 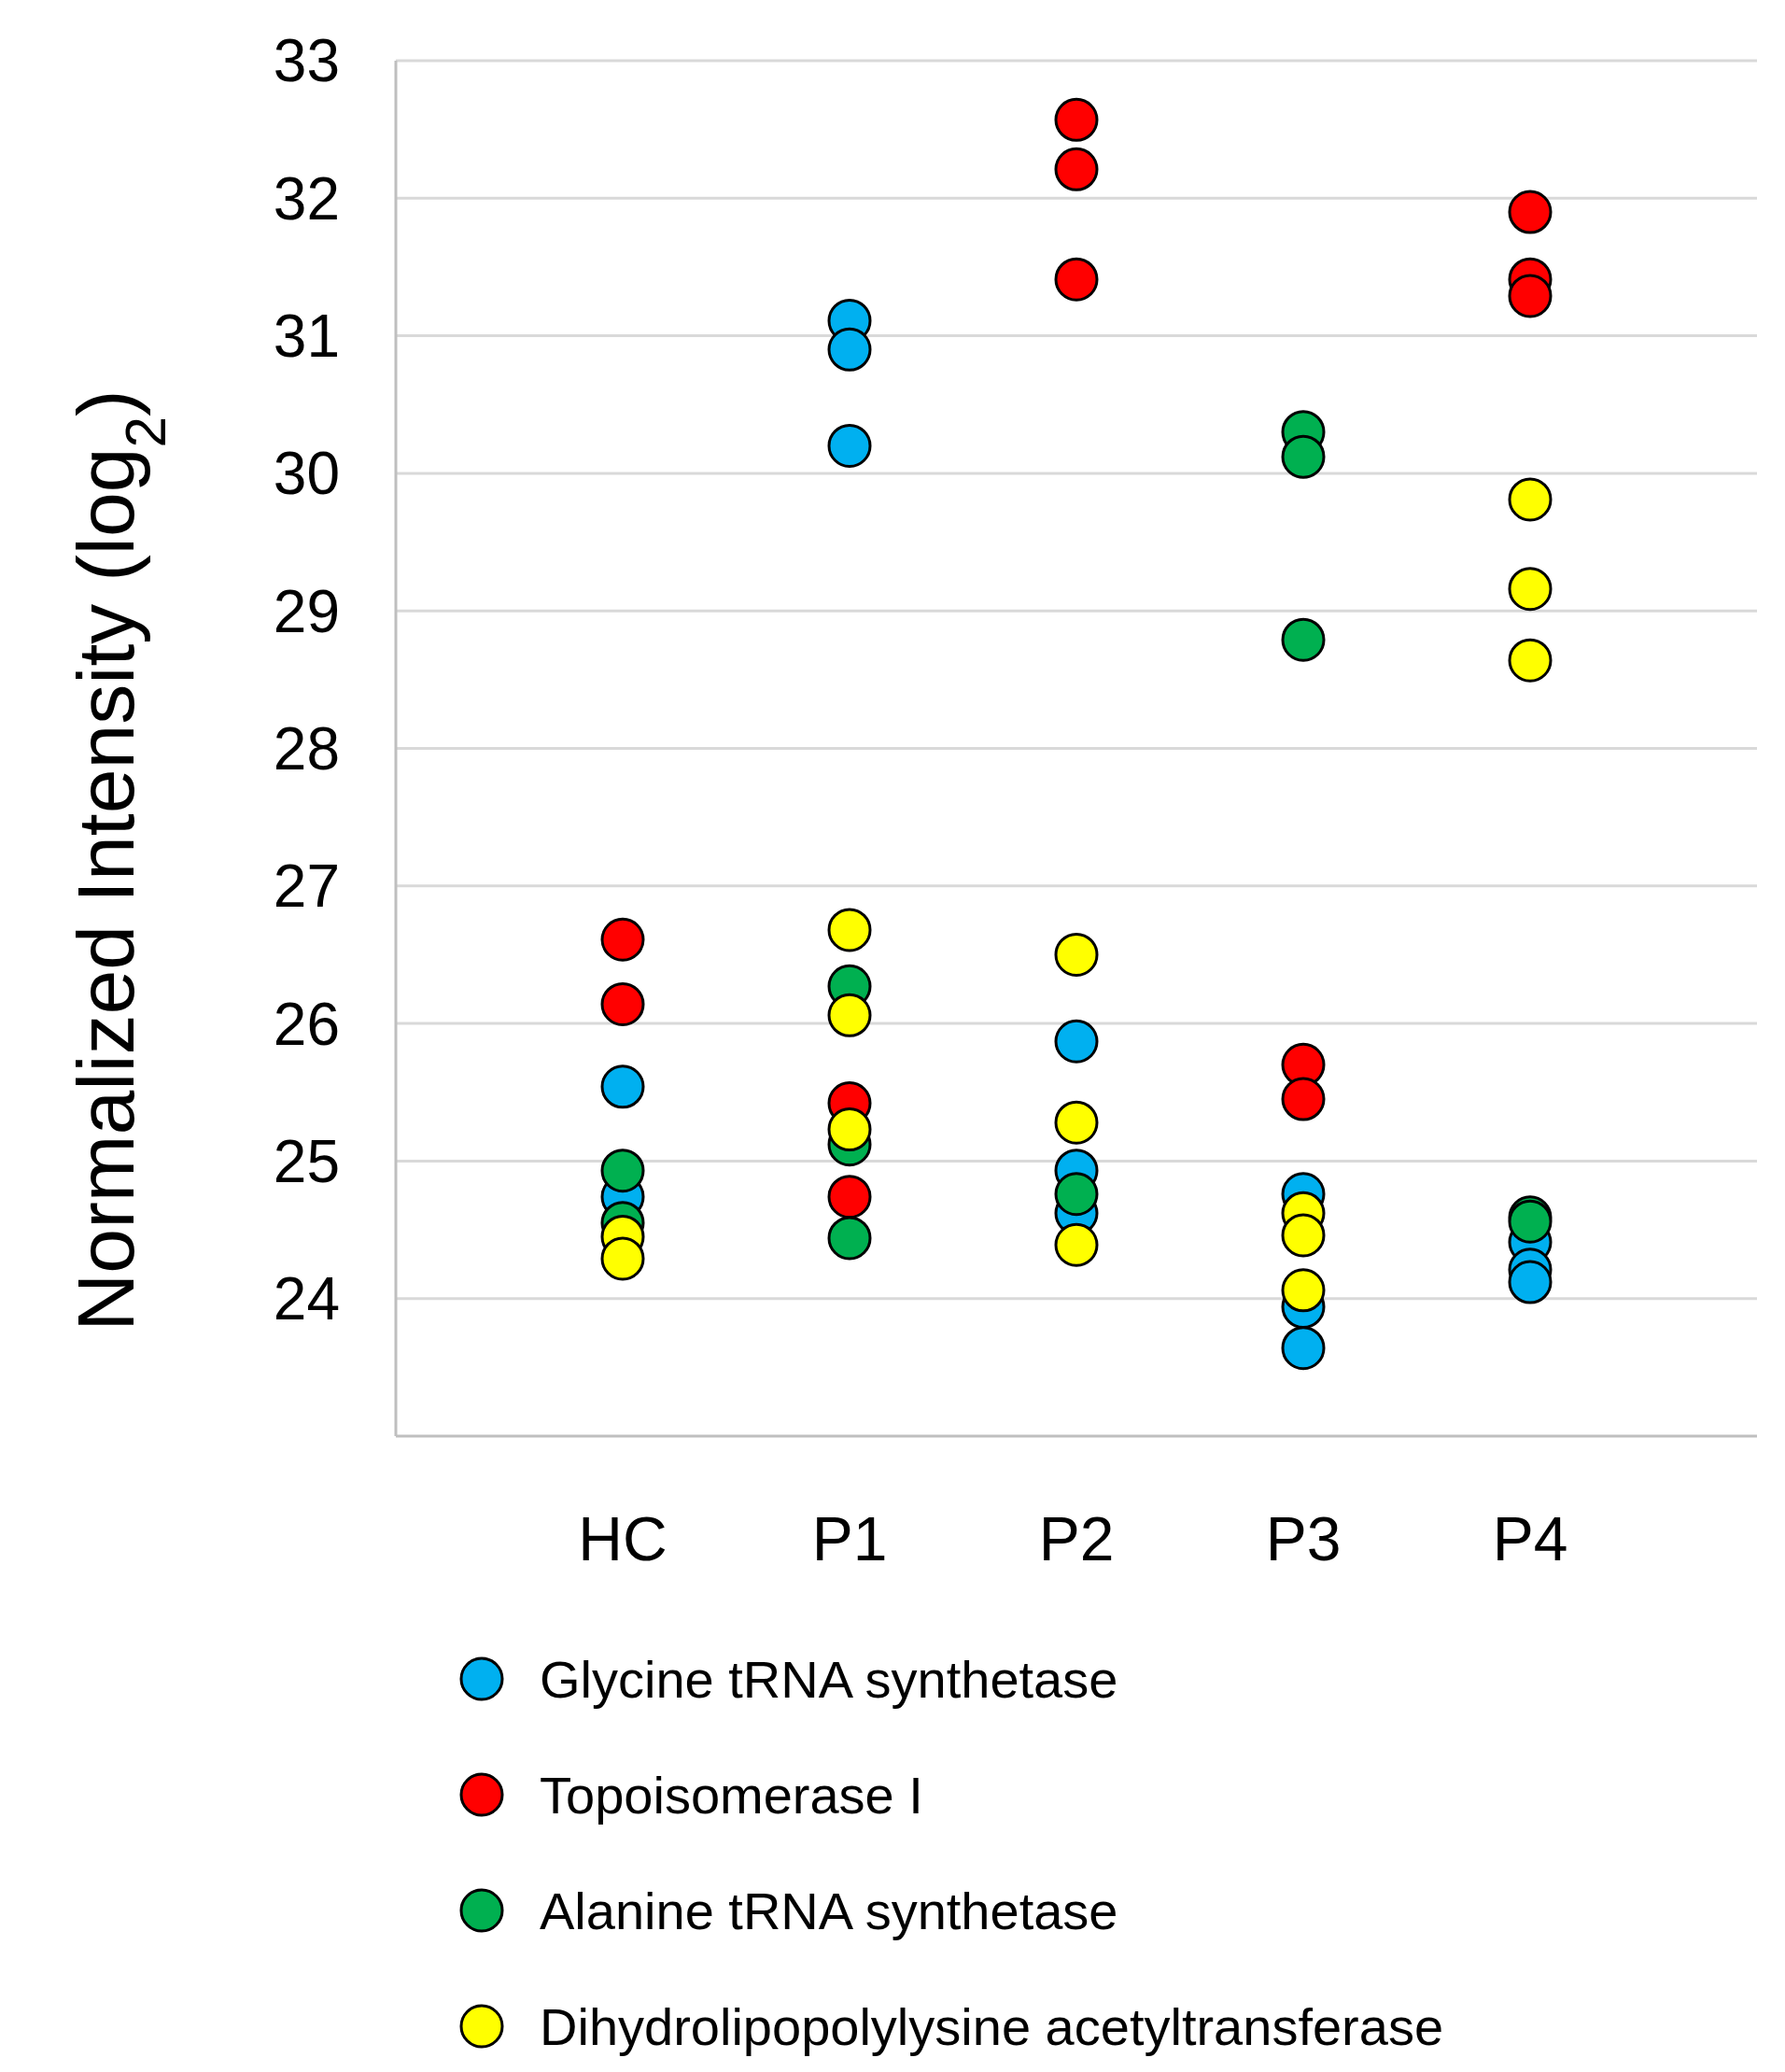 What do you see at coordinates (1303, 1539) in the screenshot?
I see `x-tick-label: P3` at bounding box center [1303, 1539].